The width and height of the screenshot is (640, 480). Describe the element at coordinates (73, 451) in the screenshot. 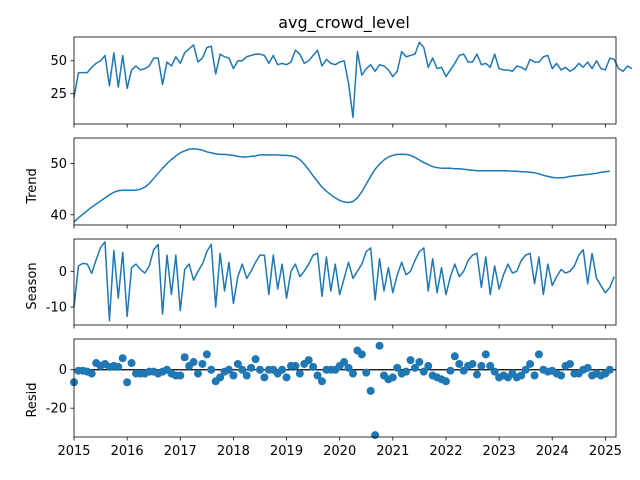

I see `xtick-label-2015: 2015` at that location.